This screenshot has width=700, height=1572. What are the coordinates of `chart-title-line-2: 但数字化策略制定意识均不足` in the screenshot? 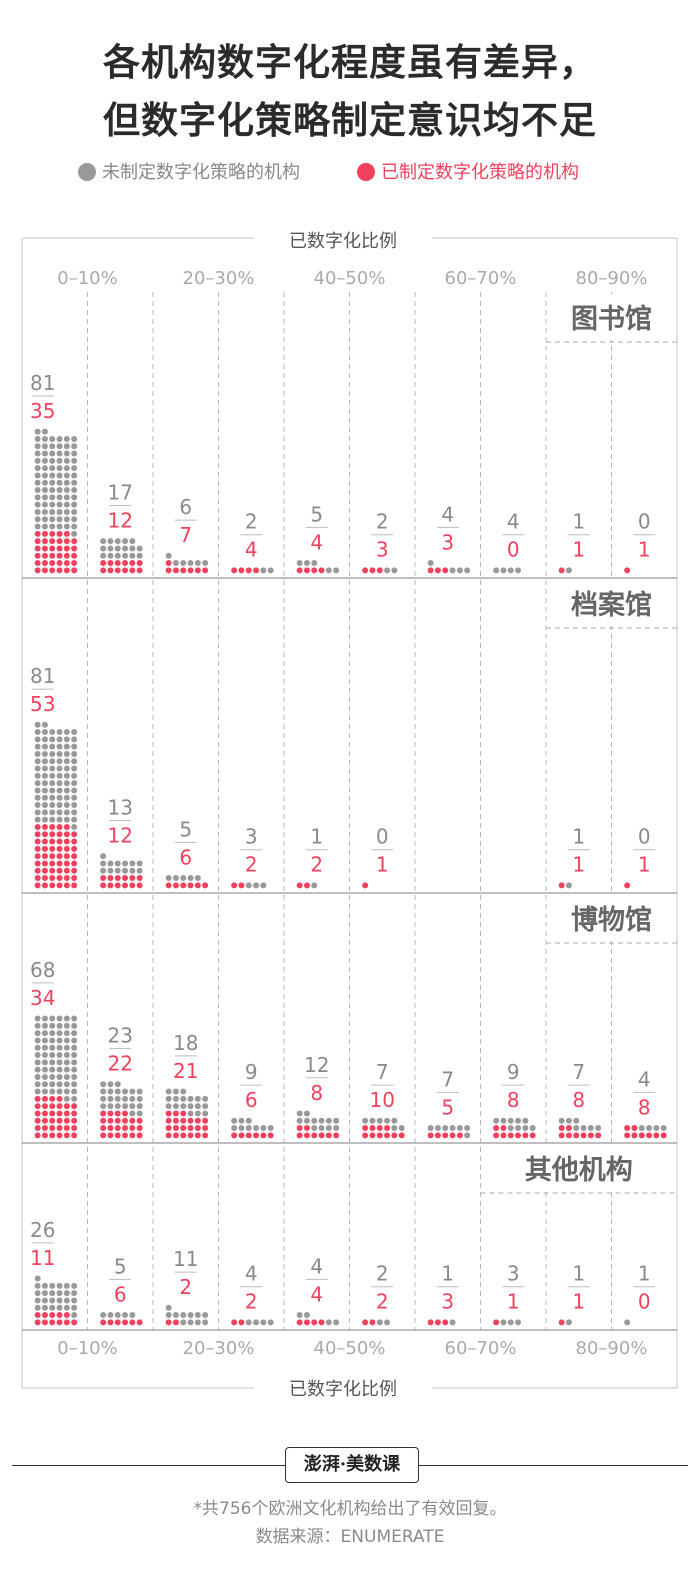 It's located at (350, 120).